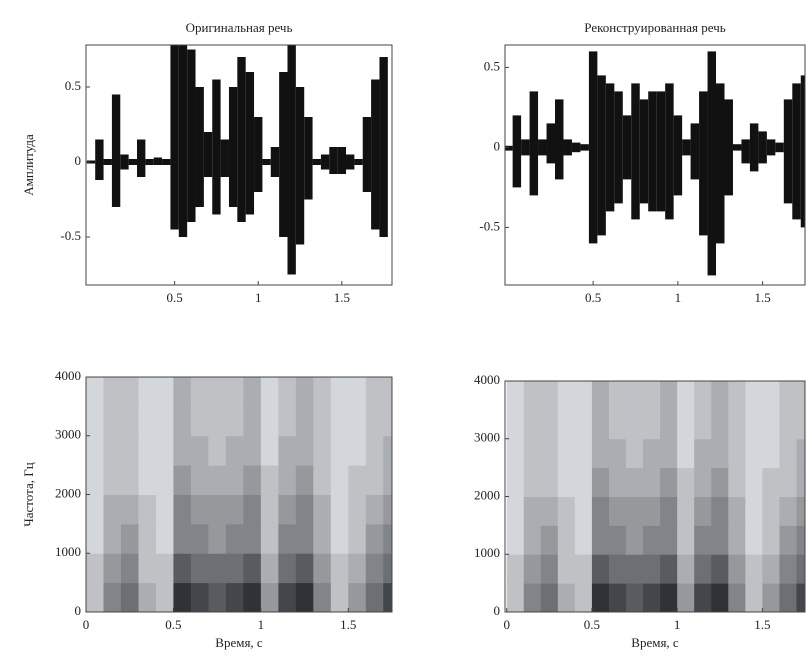 Image resolution: width=806 pixels, height=671 pixels. I want to click on x-axis-label: Время, с, so click(655, 642).